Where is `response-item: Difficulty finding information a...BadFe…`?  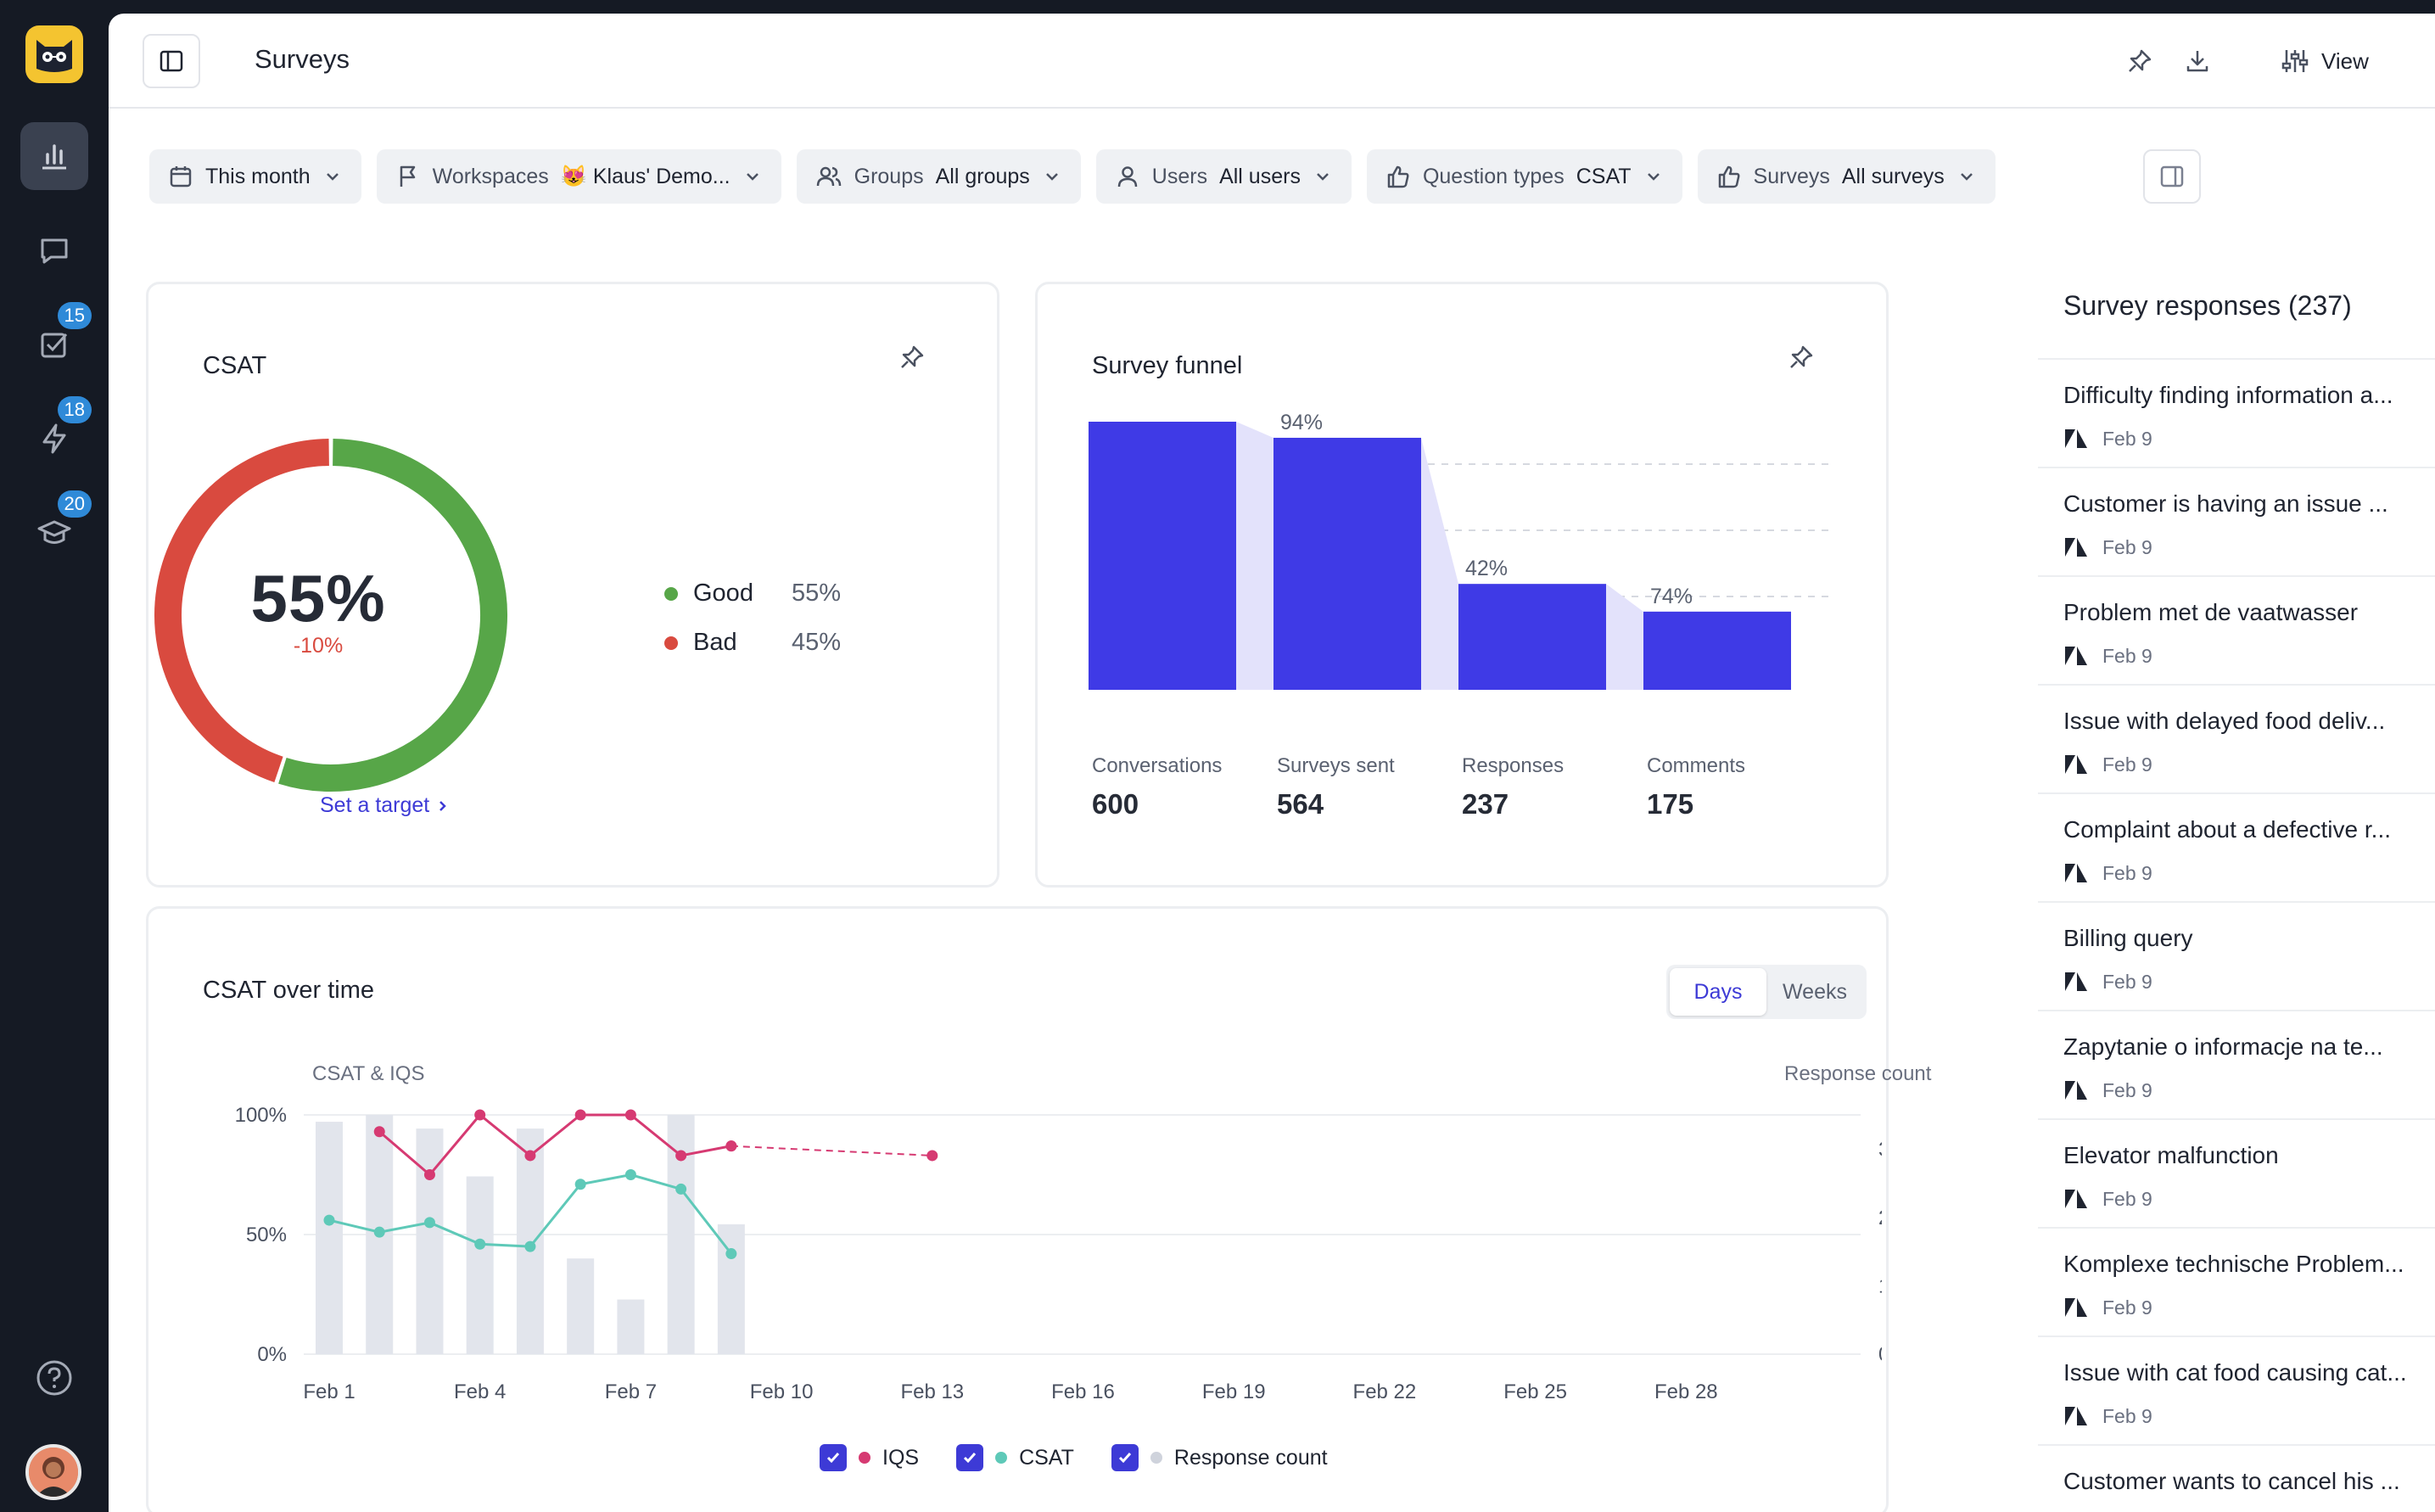
response-item: Difficulty finding information a...BadFe… is located at coordinates (2236, 414).